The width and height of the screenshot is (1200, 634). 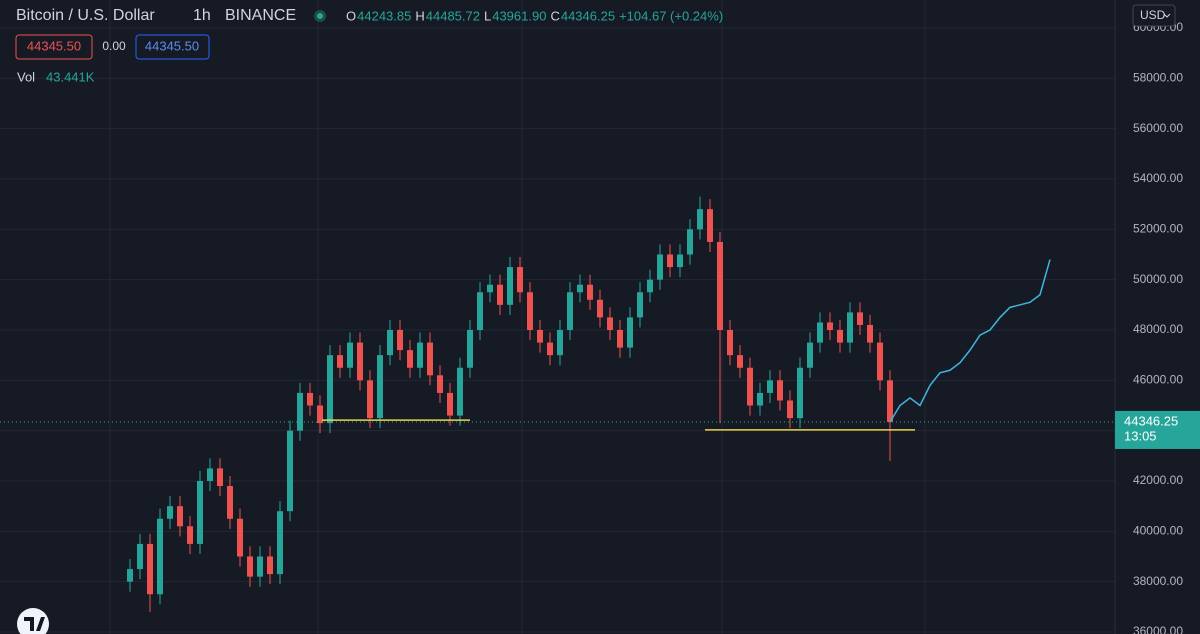 I want to click on y-tick-label: 56000.00, so click(x=1158, y=128).